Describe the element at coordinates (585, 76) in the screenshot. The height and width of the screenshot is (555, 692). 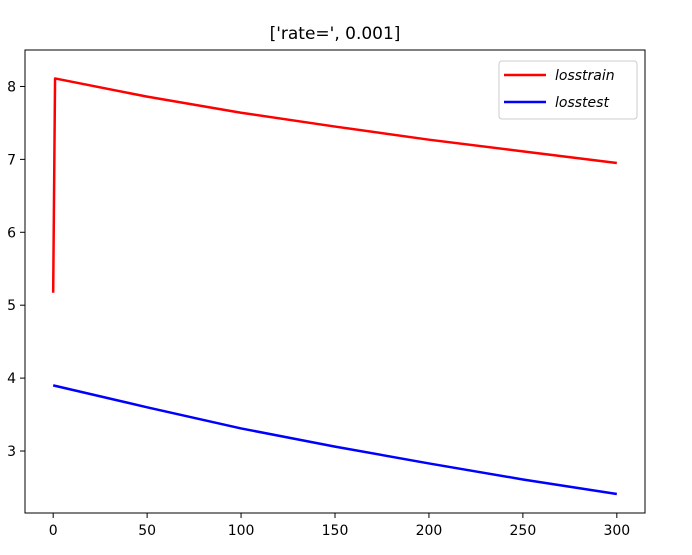
I see `legend-label-losstrain: losstrain` at that location.